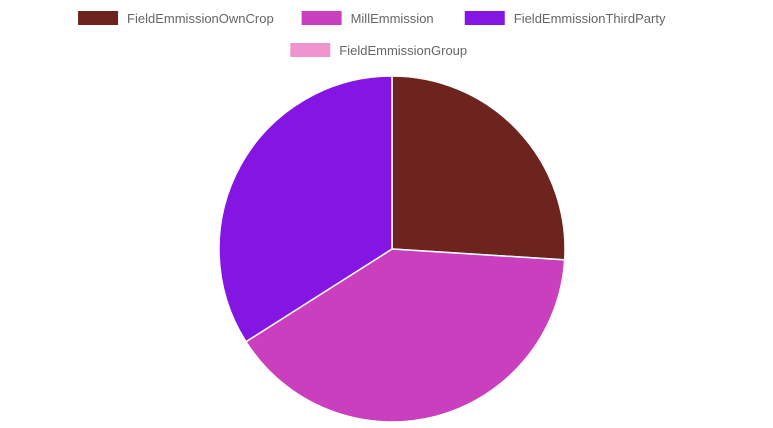 Image resolution: width=773 pixels, height=428 pixels. What do you see at coordinates (403, 50) in the screenshot?
I see `legend-label: FieldEmmissionGroup` at bounding box center [403, 50].